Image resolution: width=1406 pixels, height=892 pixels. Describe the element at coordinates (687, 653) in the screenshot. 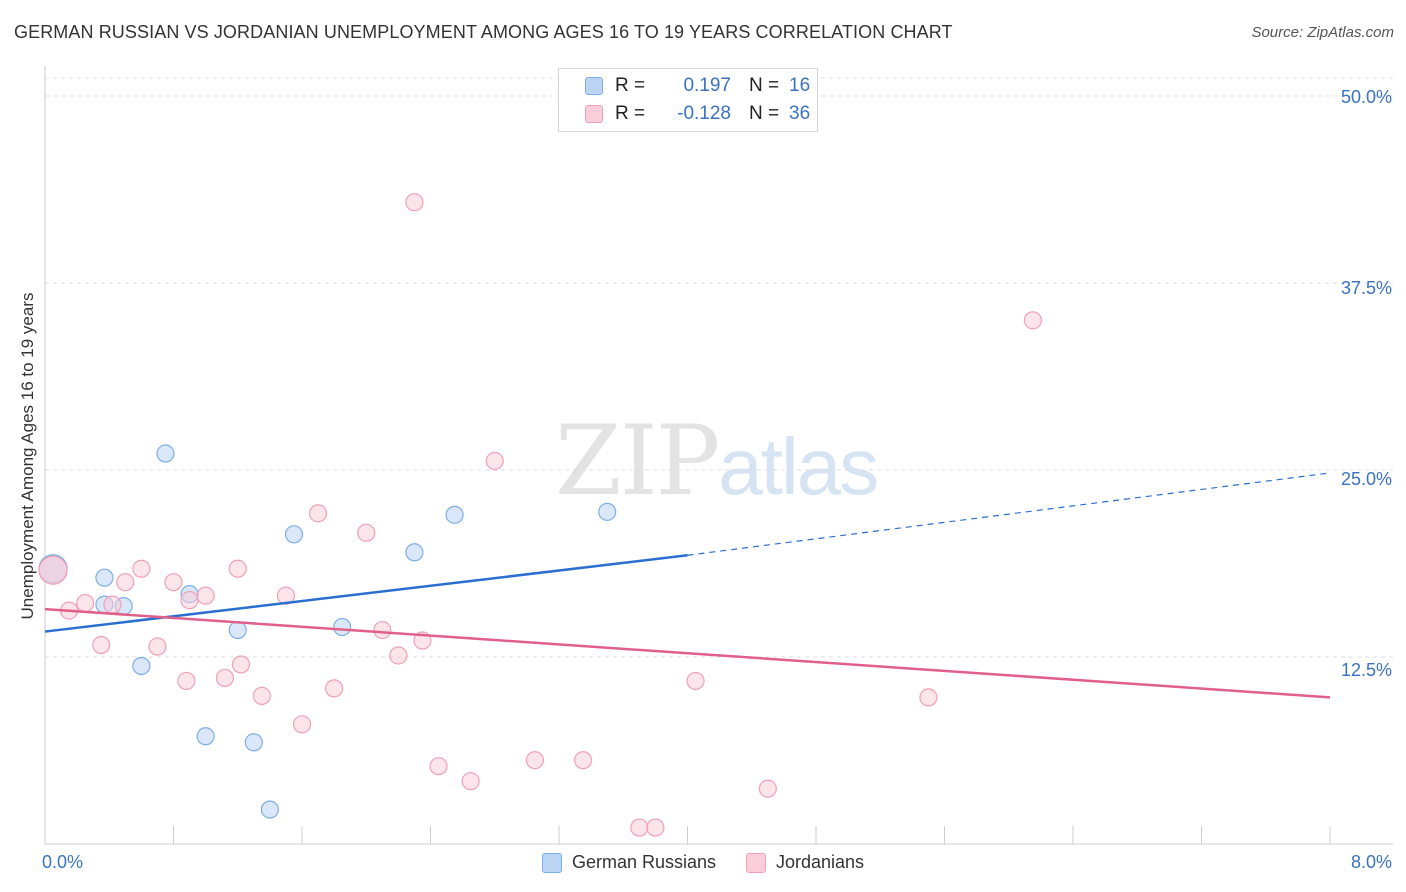

I see `trendline-jordanians` at that location.